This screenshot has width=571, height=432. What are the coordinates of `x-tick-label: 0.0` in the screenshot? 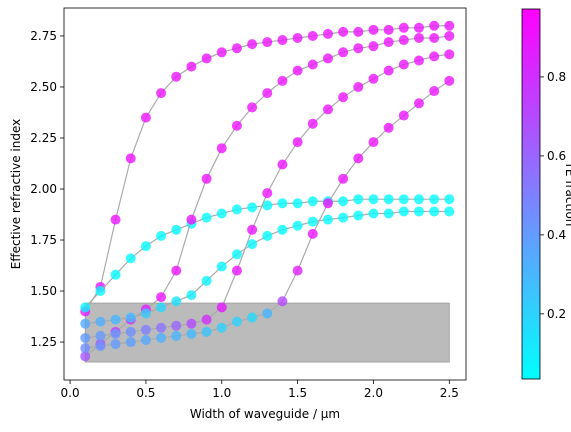 It's located at (70, 393).